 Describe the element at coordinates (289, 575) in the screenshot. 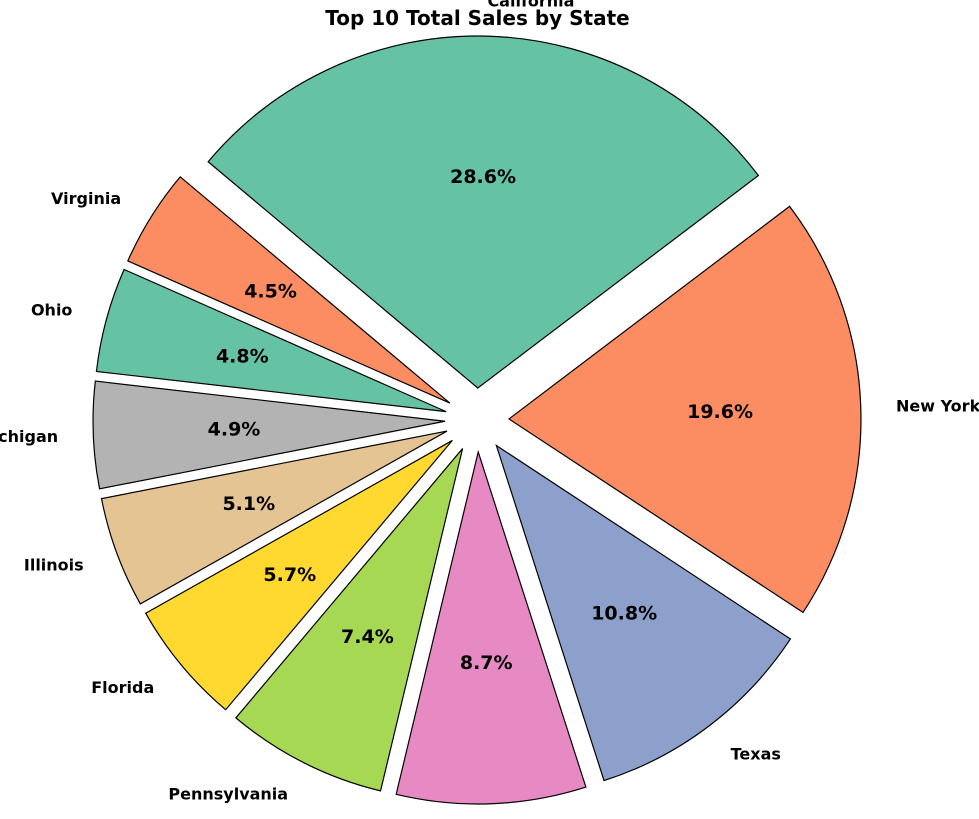

I see `pct-label-florida: 5.7%` at that location.